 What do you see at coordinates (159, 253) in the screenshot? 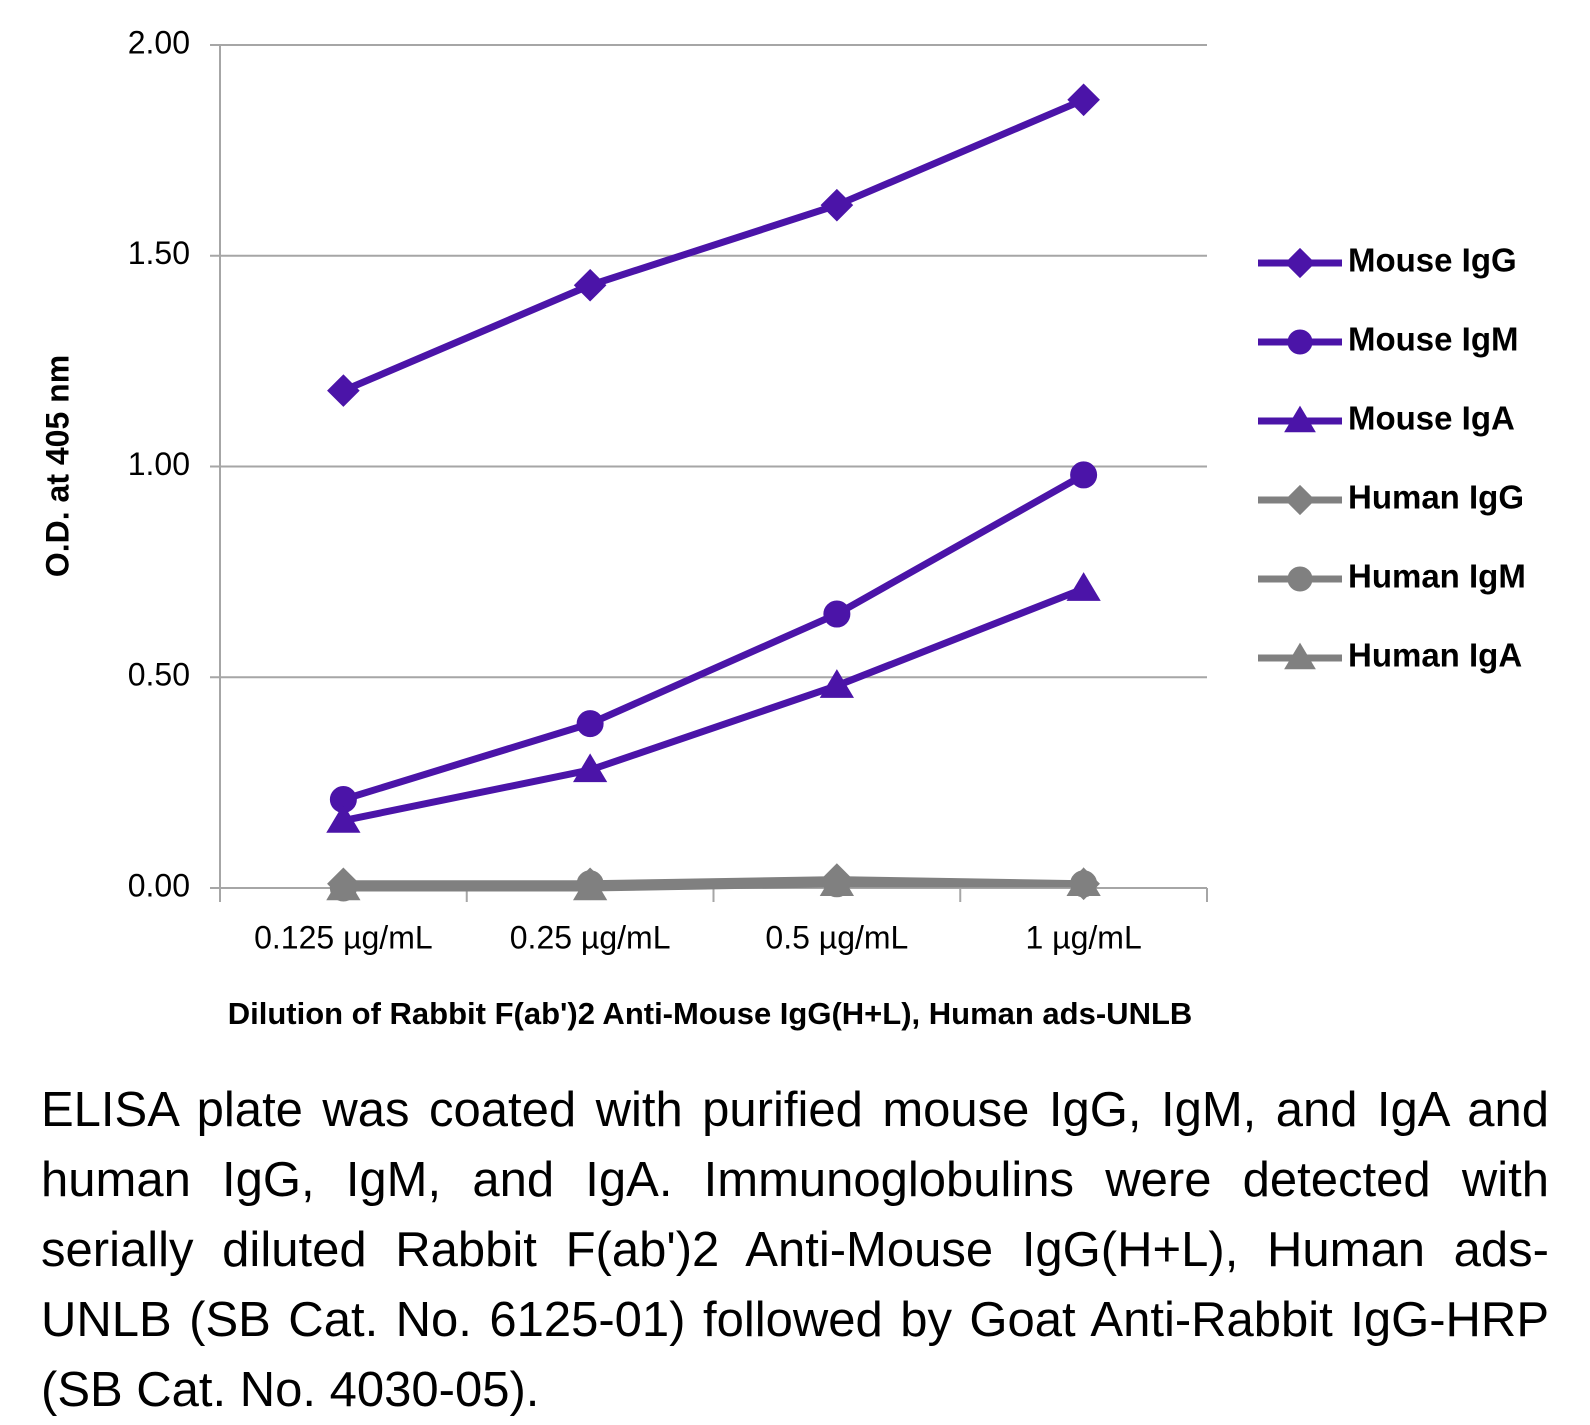
I see `y-tick-label: 1.50` at bounding box center [159, 253].